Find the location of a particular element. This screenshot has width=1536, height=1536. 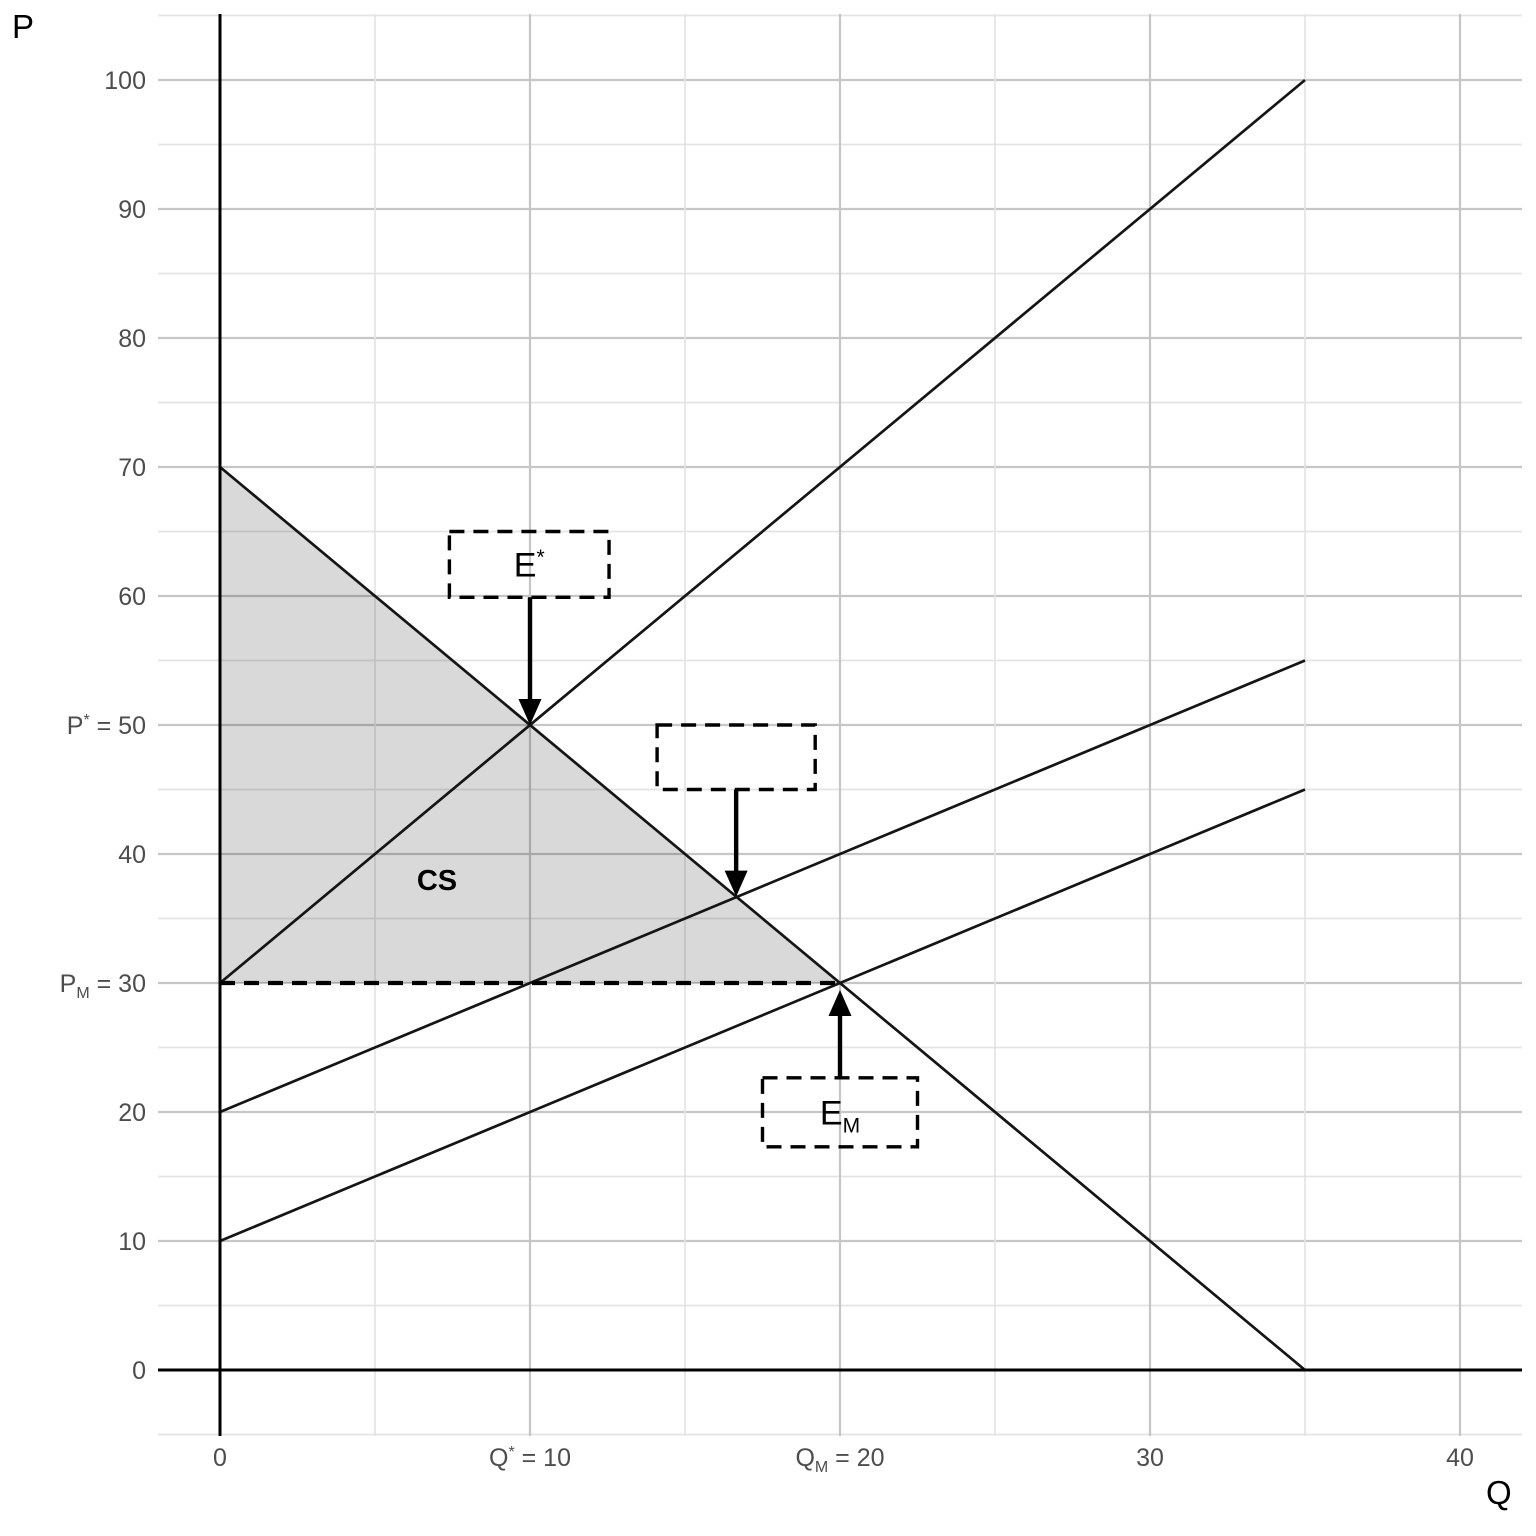

equilibrium-star-arrowhead is located at coordinates (530, 712).